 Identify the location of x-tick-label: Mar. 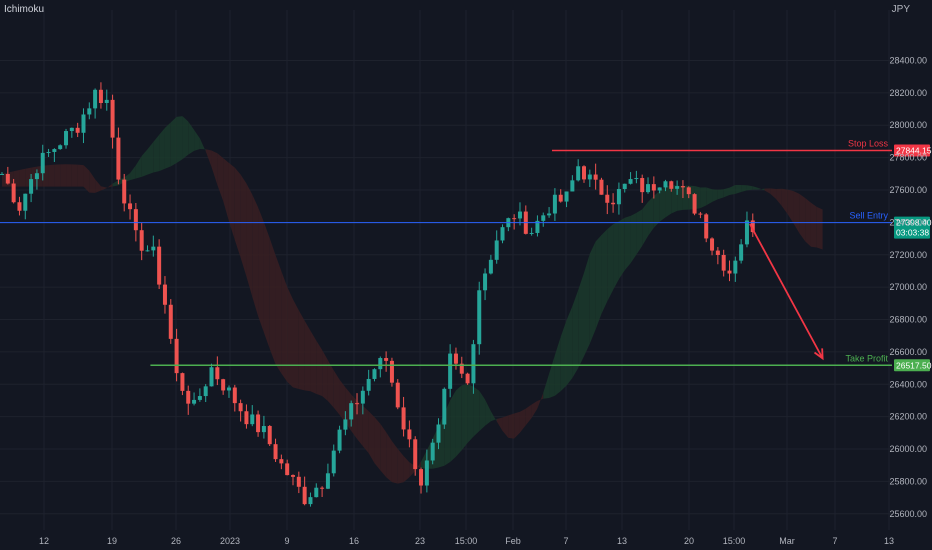
(787, 541).